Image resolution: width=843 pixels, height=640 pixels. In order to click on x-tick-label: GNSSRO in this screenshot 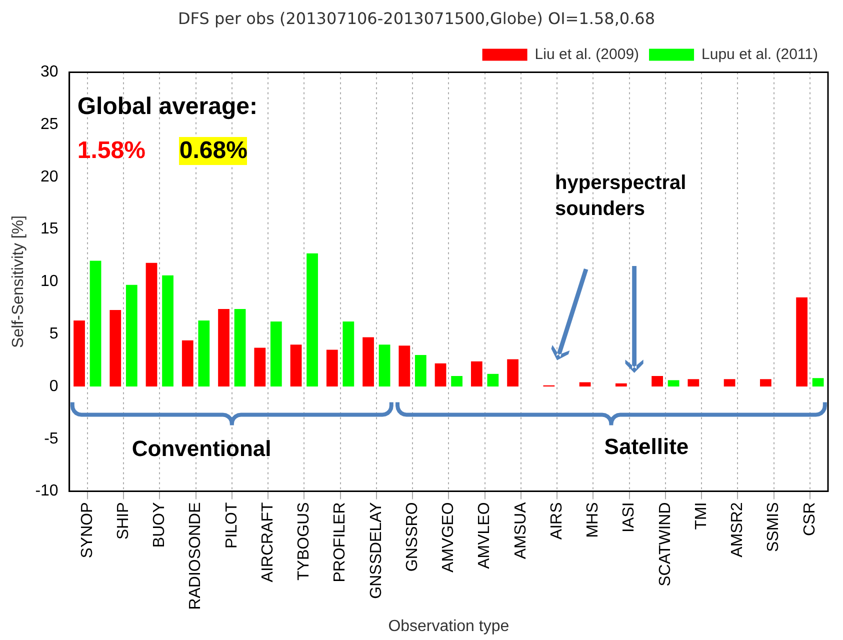, I will do `click(412, 537)`.